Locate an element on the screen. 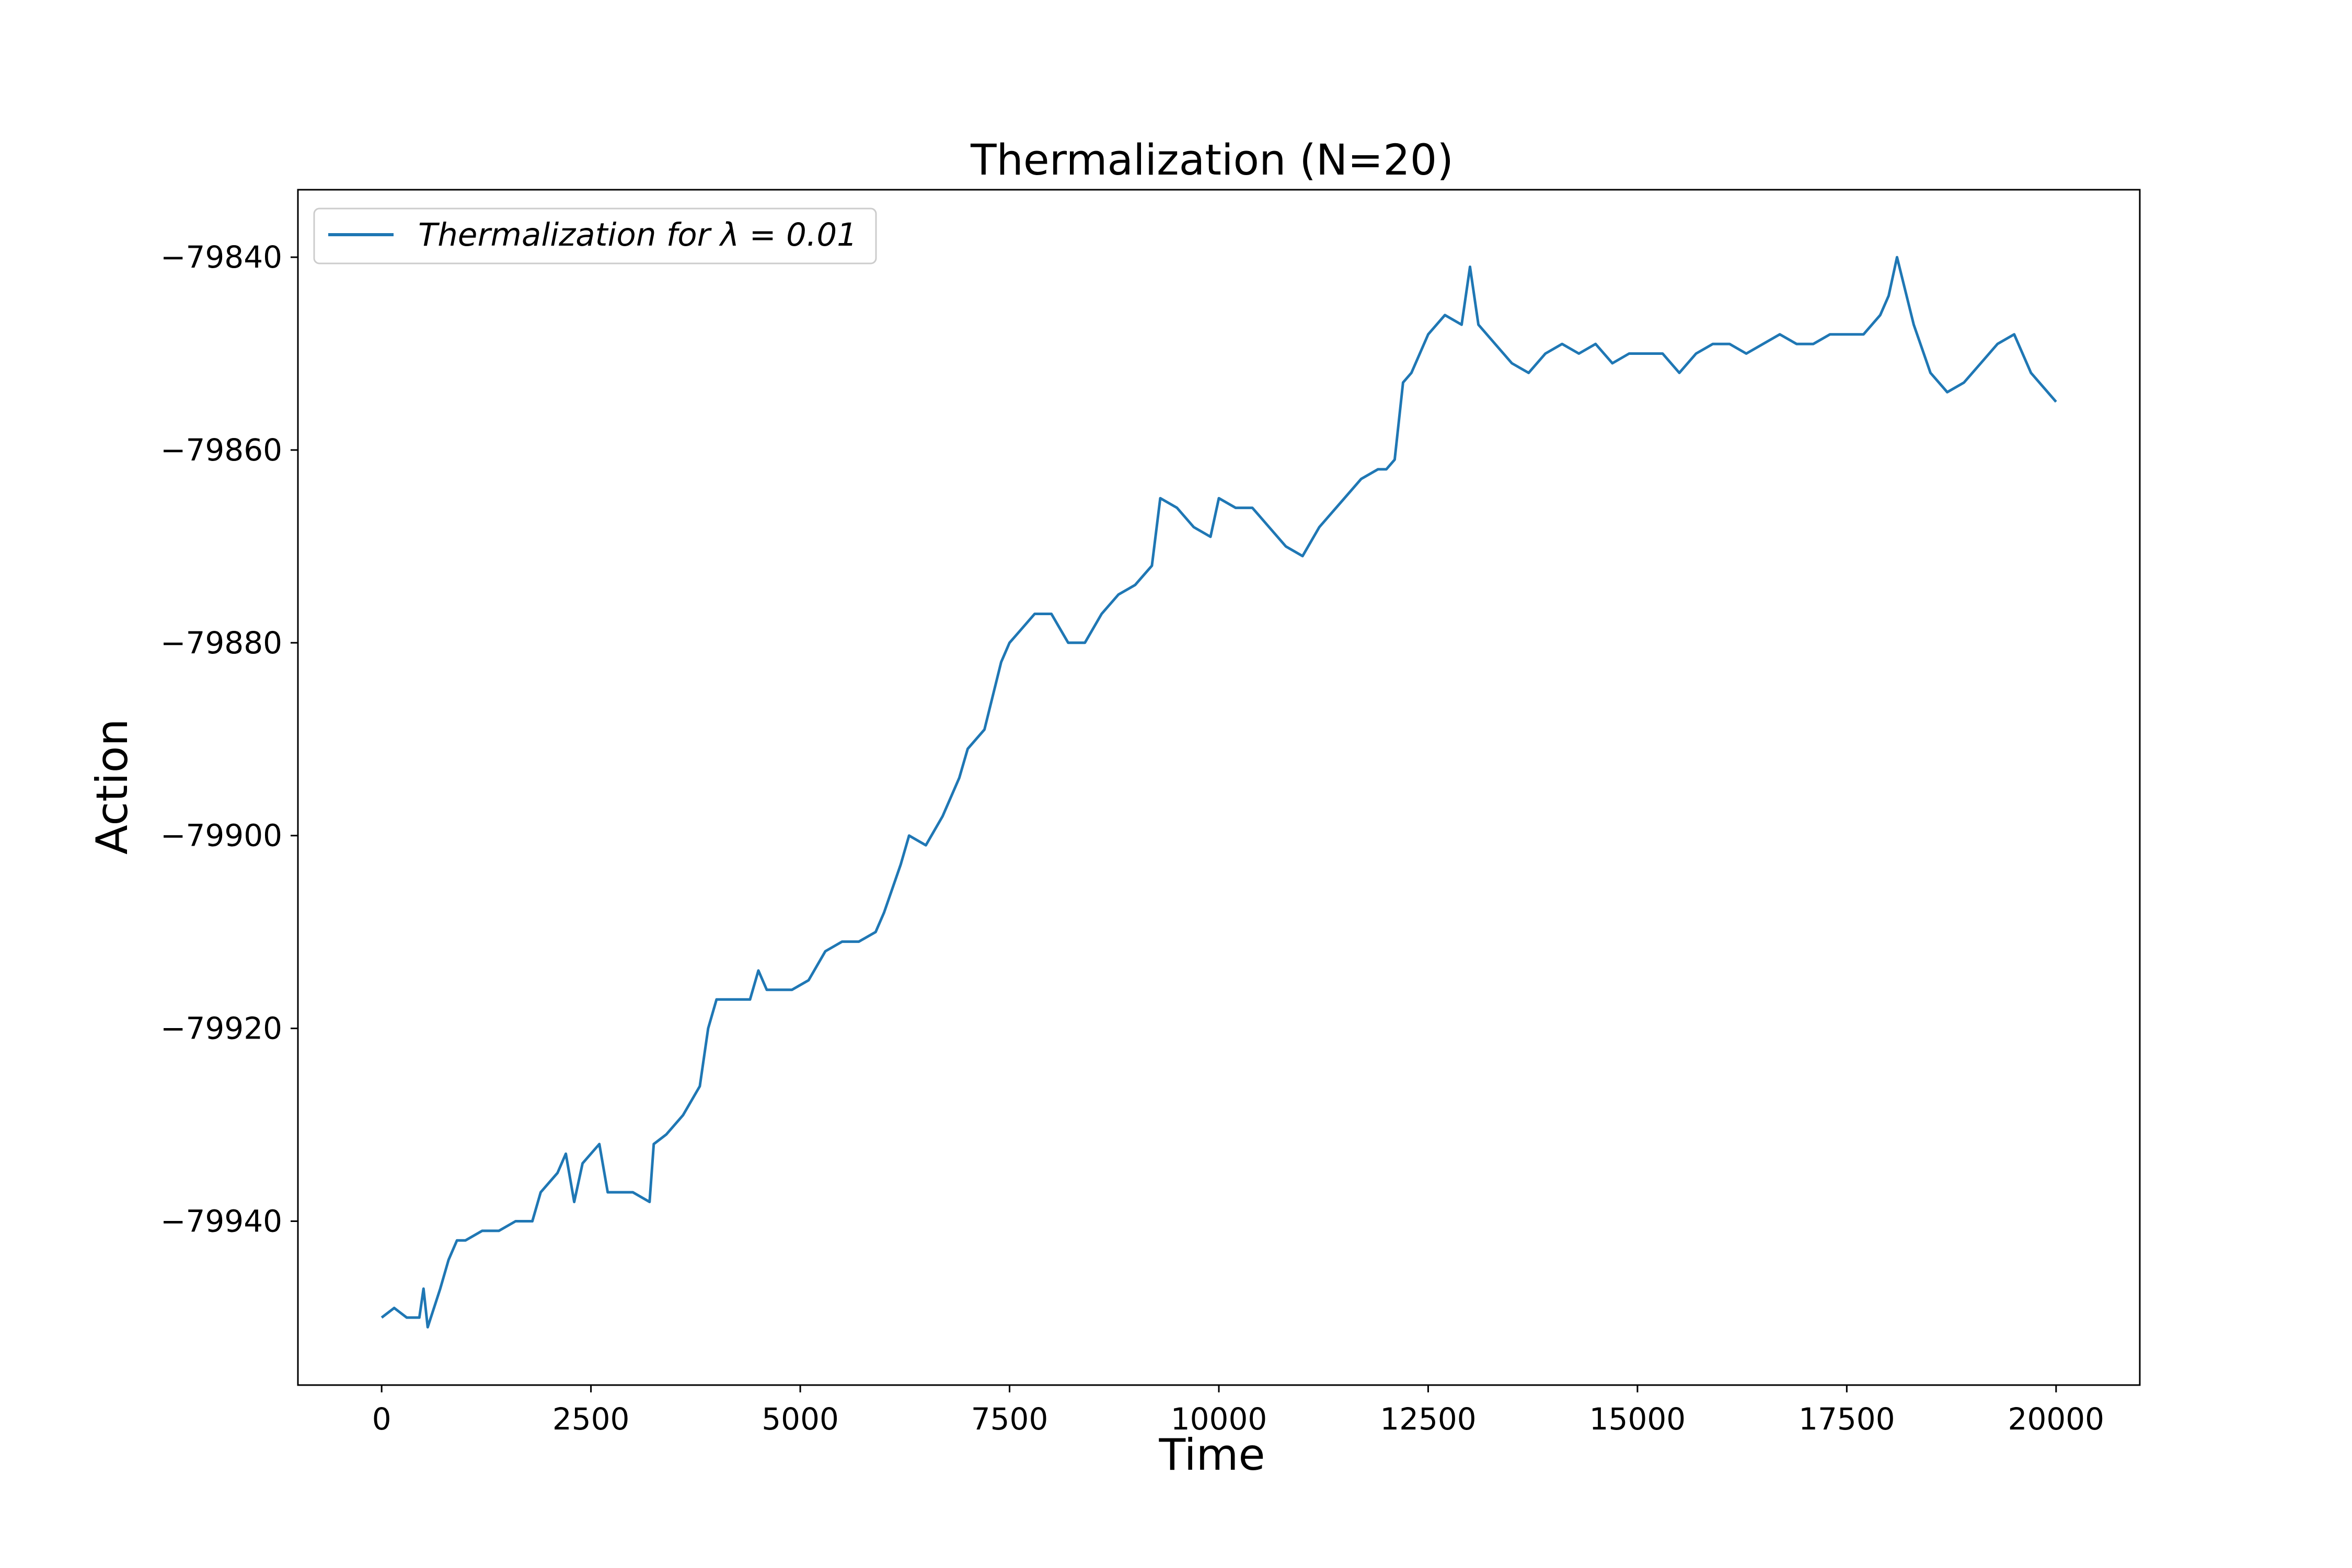  x-tick-label: 12500 is located at coordinates (1428, 1419).